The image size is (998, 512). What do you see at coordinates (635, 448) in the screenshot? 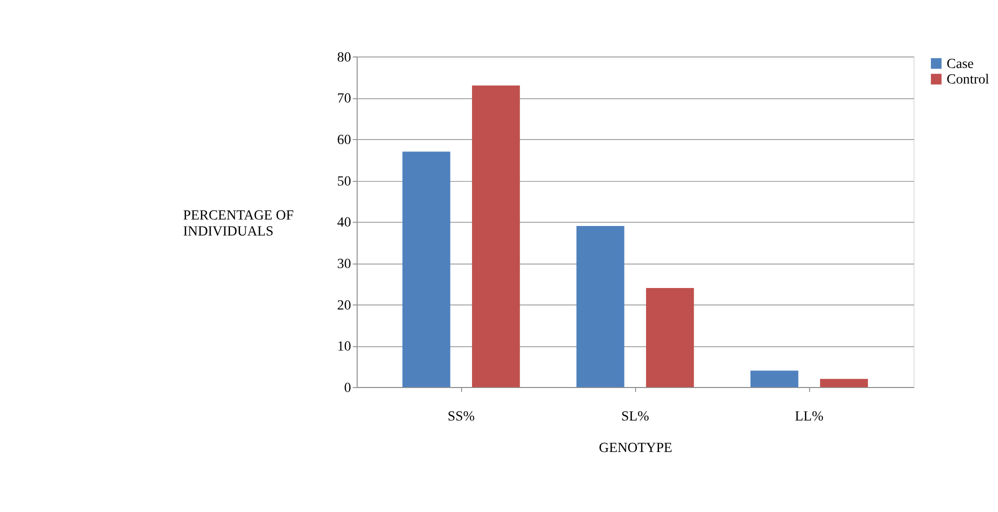
I see `x-axis-title: GENOTYPE` at bounding box center [635, 448].